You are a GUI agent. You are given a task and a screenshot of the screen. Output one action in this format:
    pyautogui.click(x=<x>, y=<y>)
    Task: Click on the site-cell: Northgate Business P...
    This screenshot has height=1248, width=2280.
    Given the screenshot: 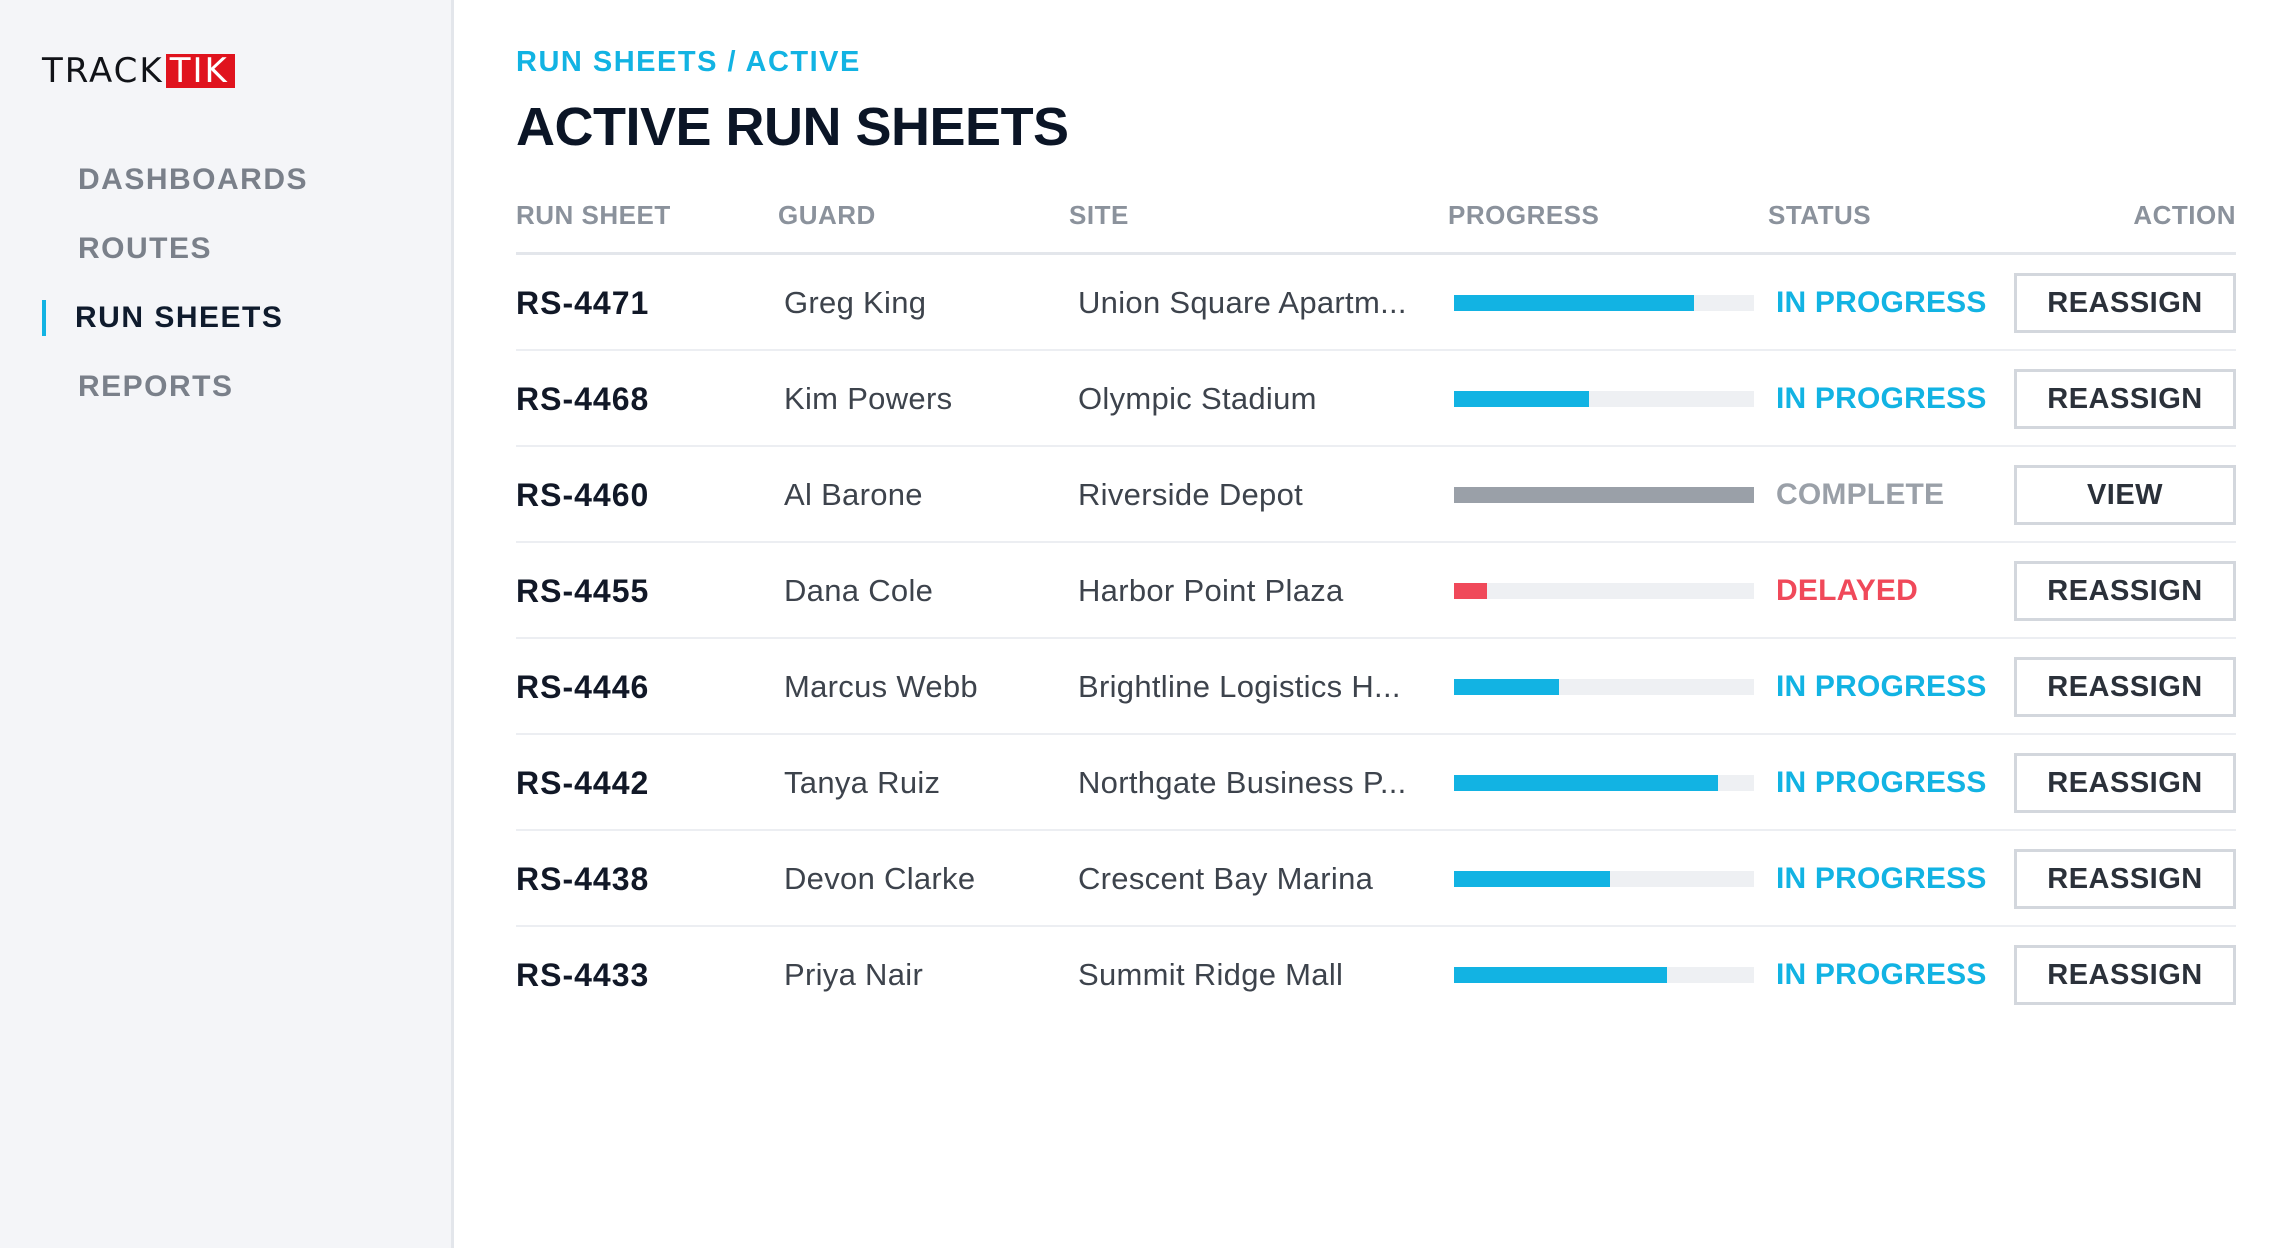 What is the action you would take?
    pyautogui.click(x=1265, y=783)
    